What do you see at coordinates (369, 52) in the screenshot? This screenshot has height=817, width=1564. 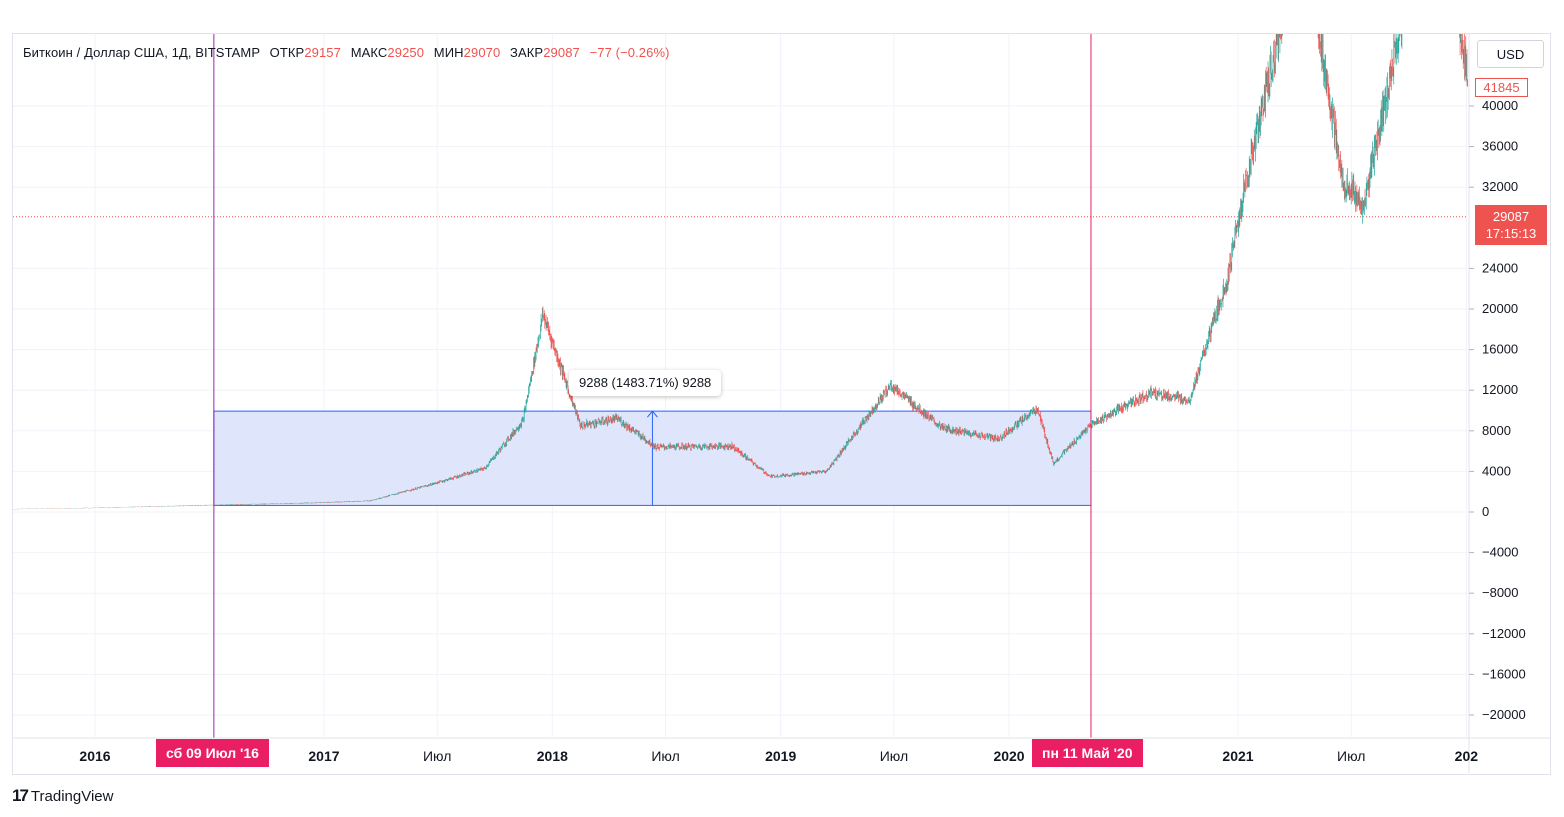 I see `high-label: МАКС` at bounding box center [369, 52].